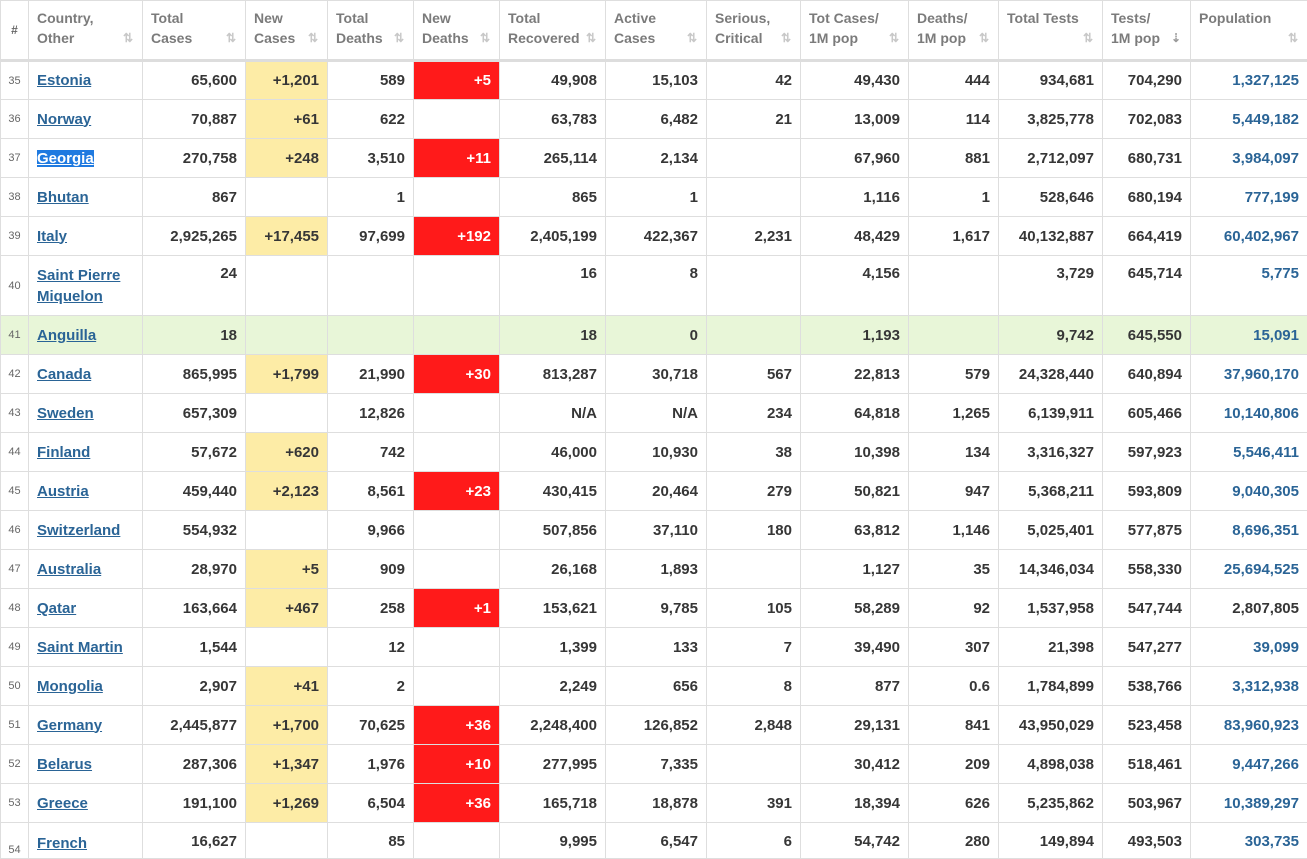 The height and width of the screenshot is (859, 1307). Describe the element at coordinates (1261, 569) in the screenshot. I see `population-link: 25,694,525` at that location.